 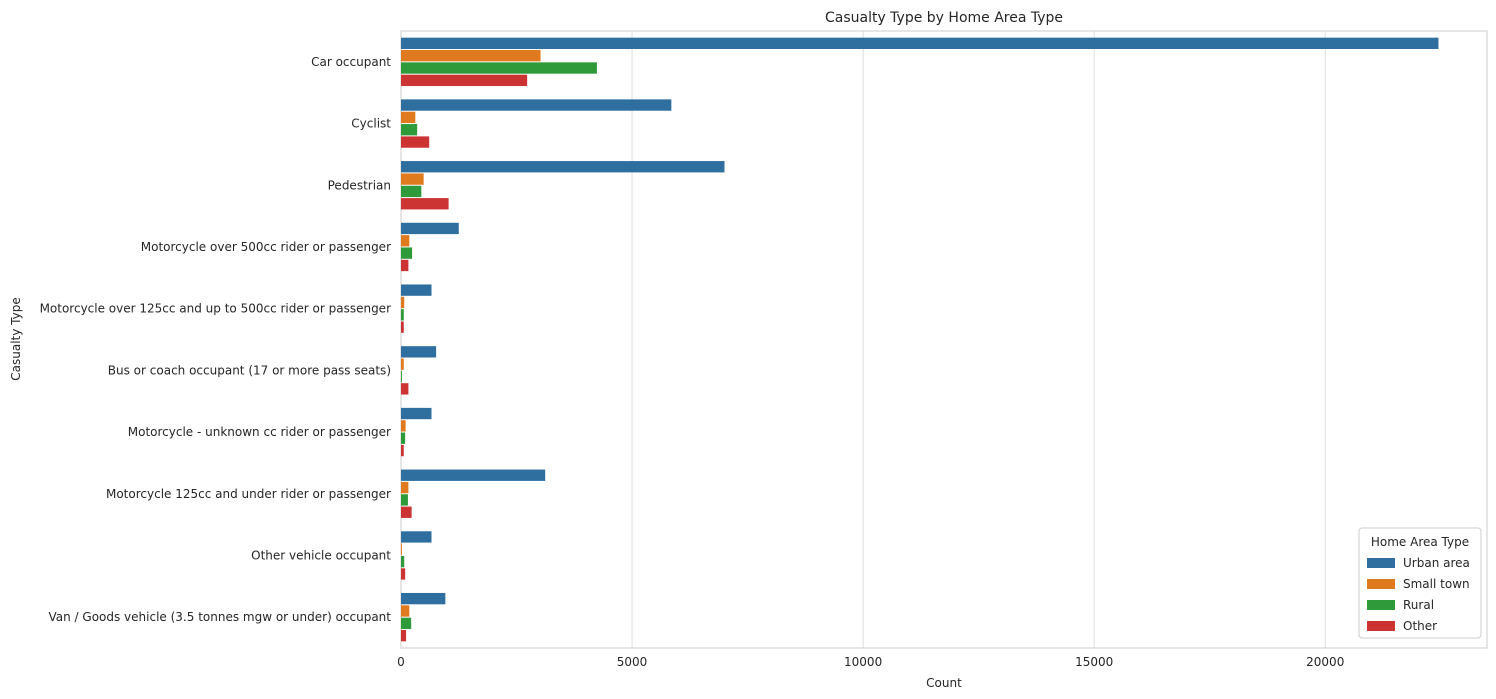 I want to click on legend-box, so click(x=1420, y=583).